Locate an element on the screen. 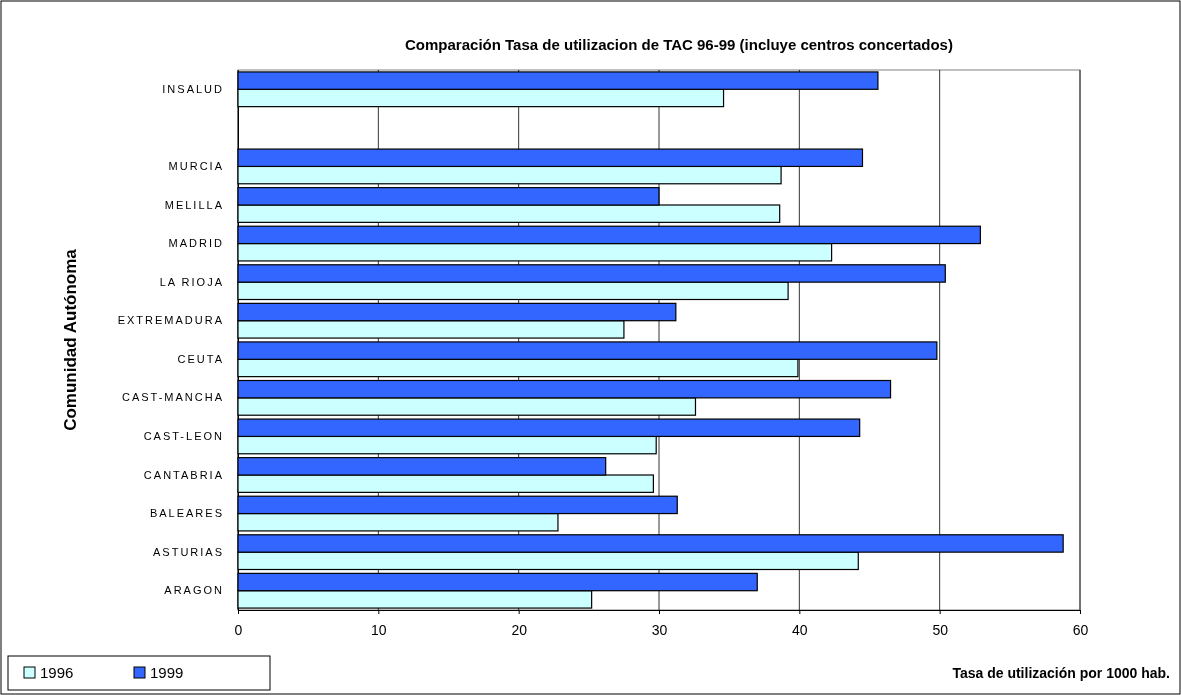  y-tick-label: CAST-MANCHA is located at coordinates (172, 397).